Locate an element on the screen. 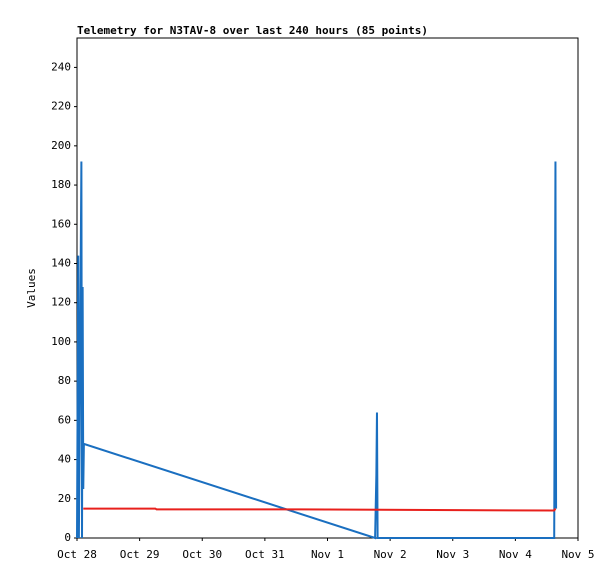 The height and width of the screenshot is (579, 615). y-tick-label: 220 is located at coordinates (61, 106).